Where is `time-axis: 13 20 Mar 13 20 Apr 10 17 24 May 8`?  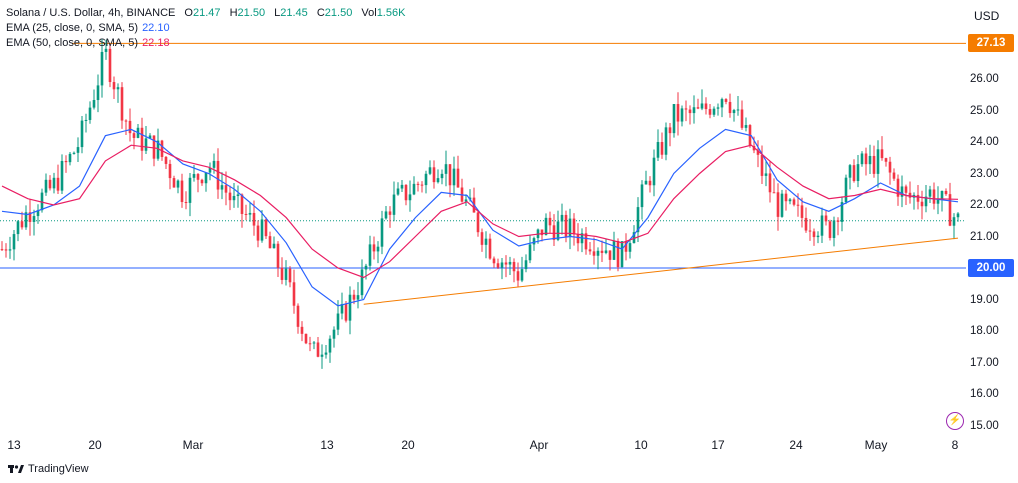
time-axis: 13 20 Mar 13 20 Apr 10 17 24 May 8 is located at coordinates (483, 445).